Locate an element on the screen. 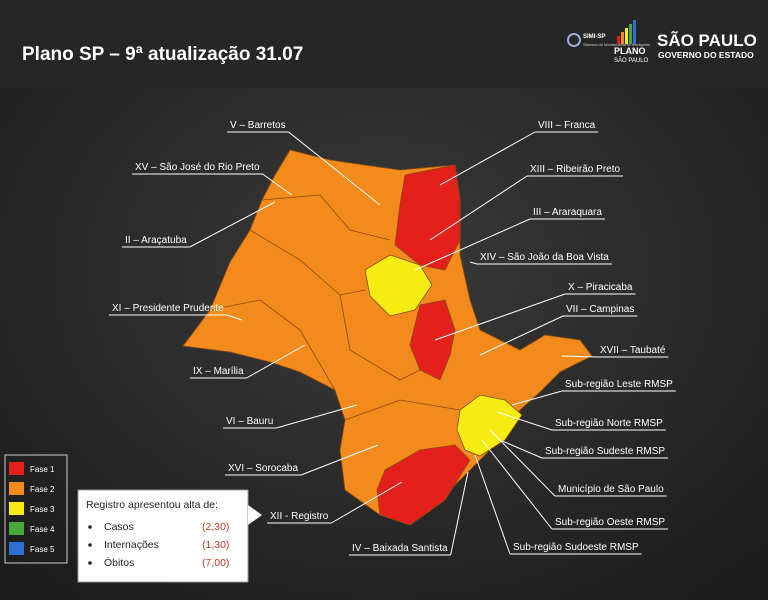 The height and width of the screenshot is (605, 768). title: Plano SP – 9ª atualização 31.07 is located at coordinates (162, 54).